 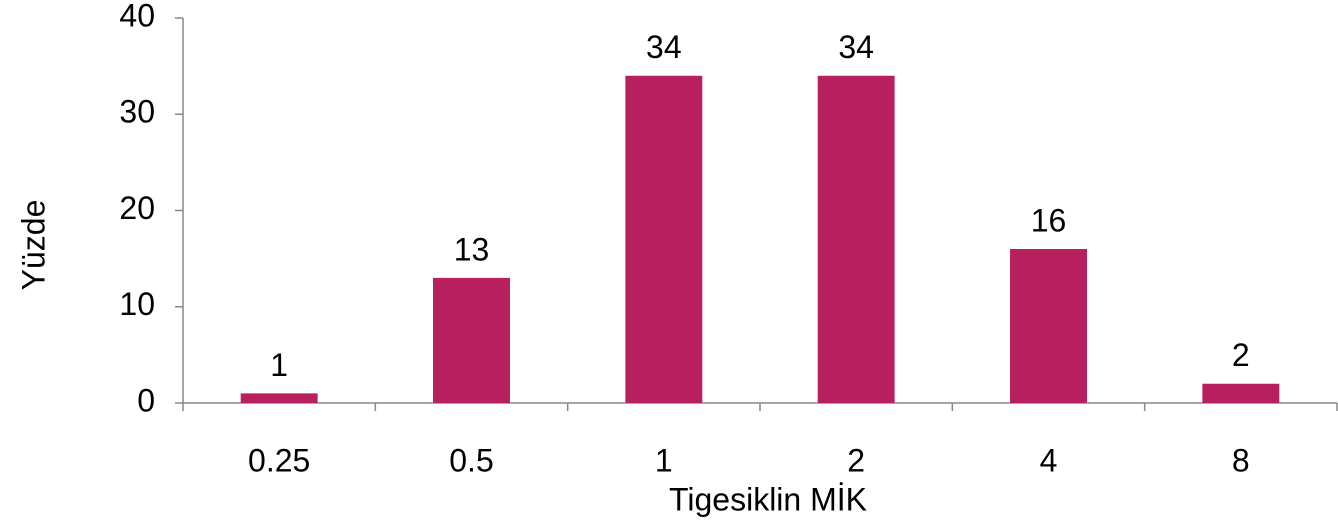 I want to click on y-tick-label: 0, so click(x=146, y=400).